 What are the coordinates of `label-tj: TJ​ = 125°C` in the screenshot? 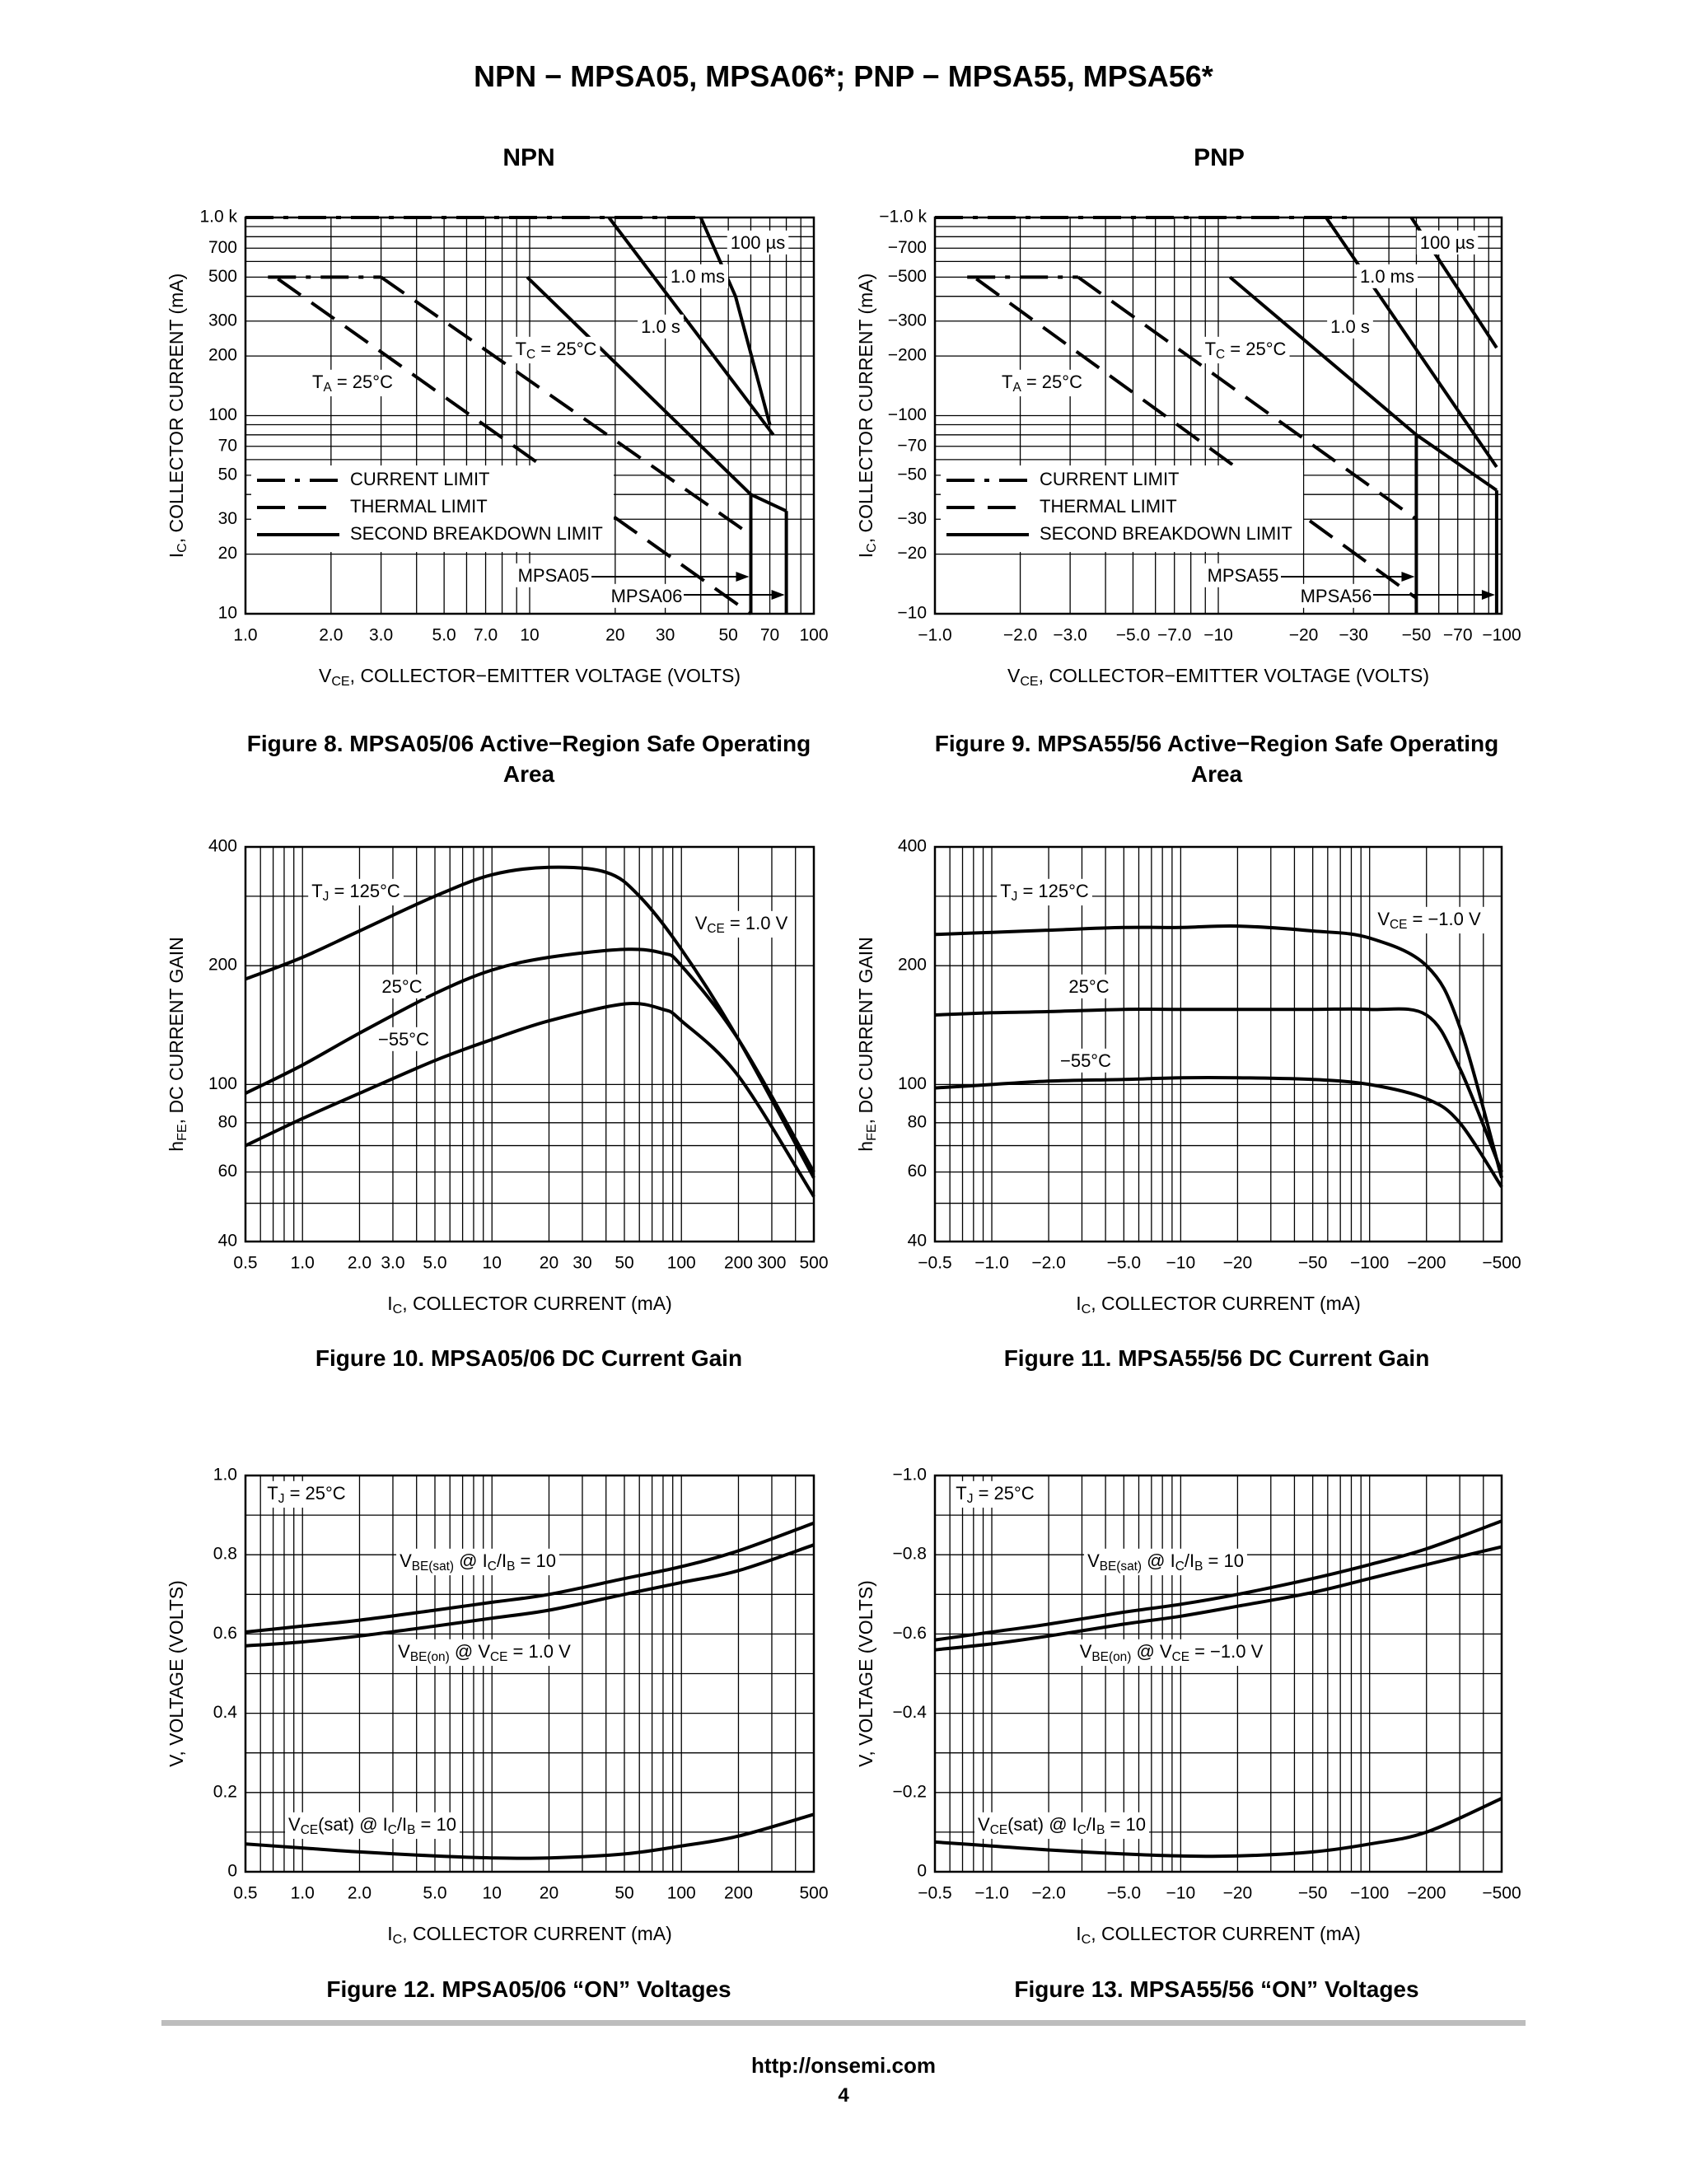 It's located at (1044, 892).